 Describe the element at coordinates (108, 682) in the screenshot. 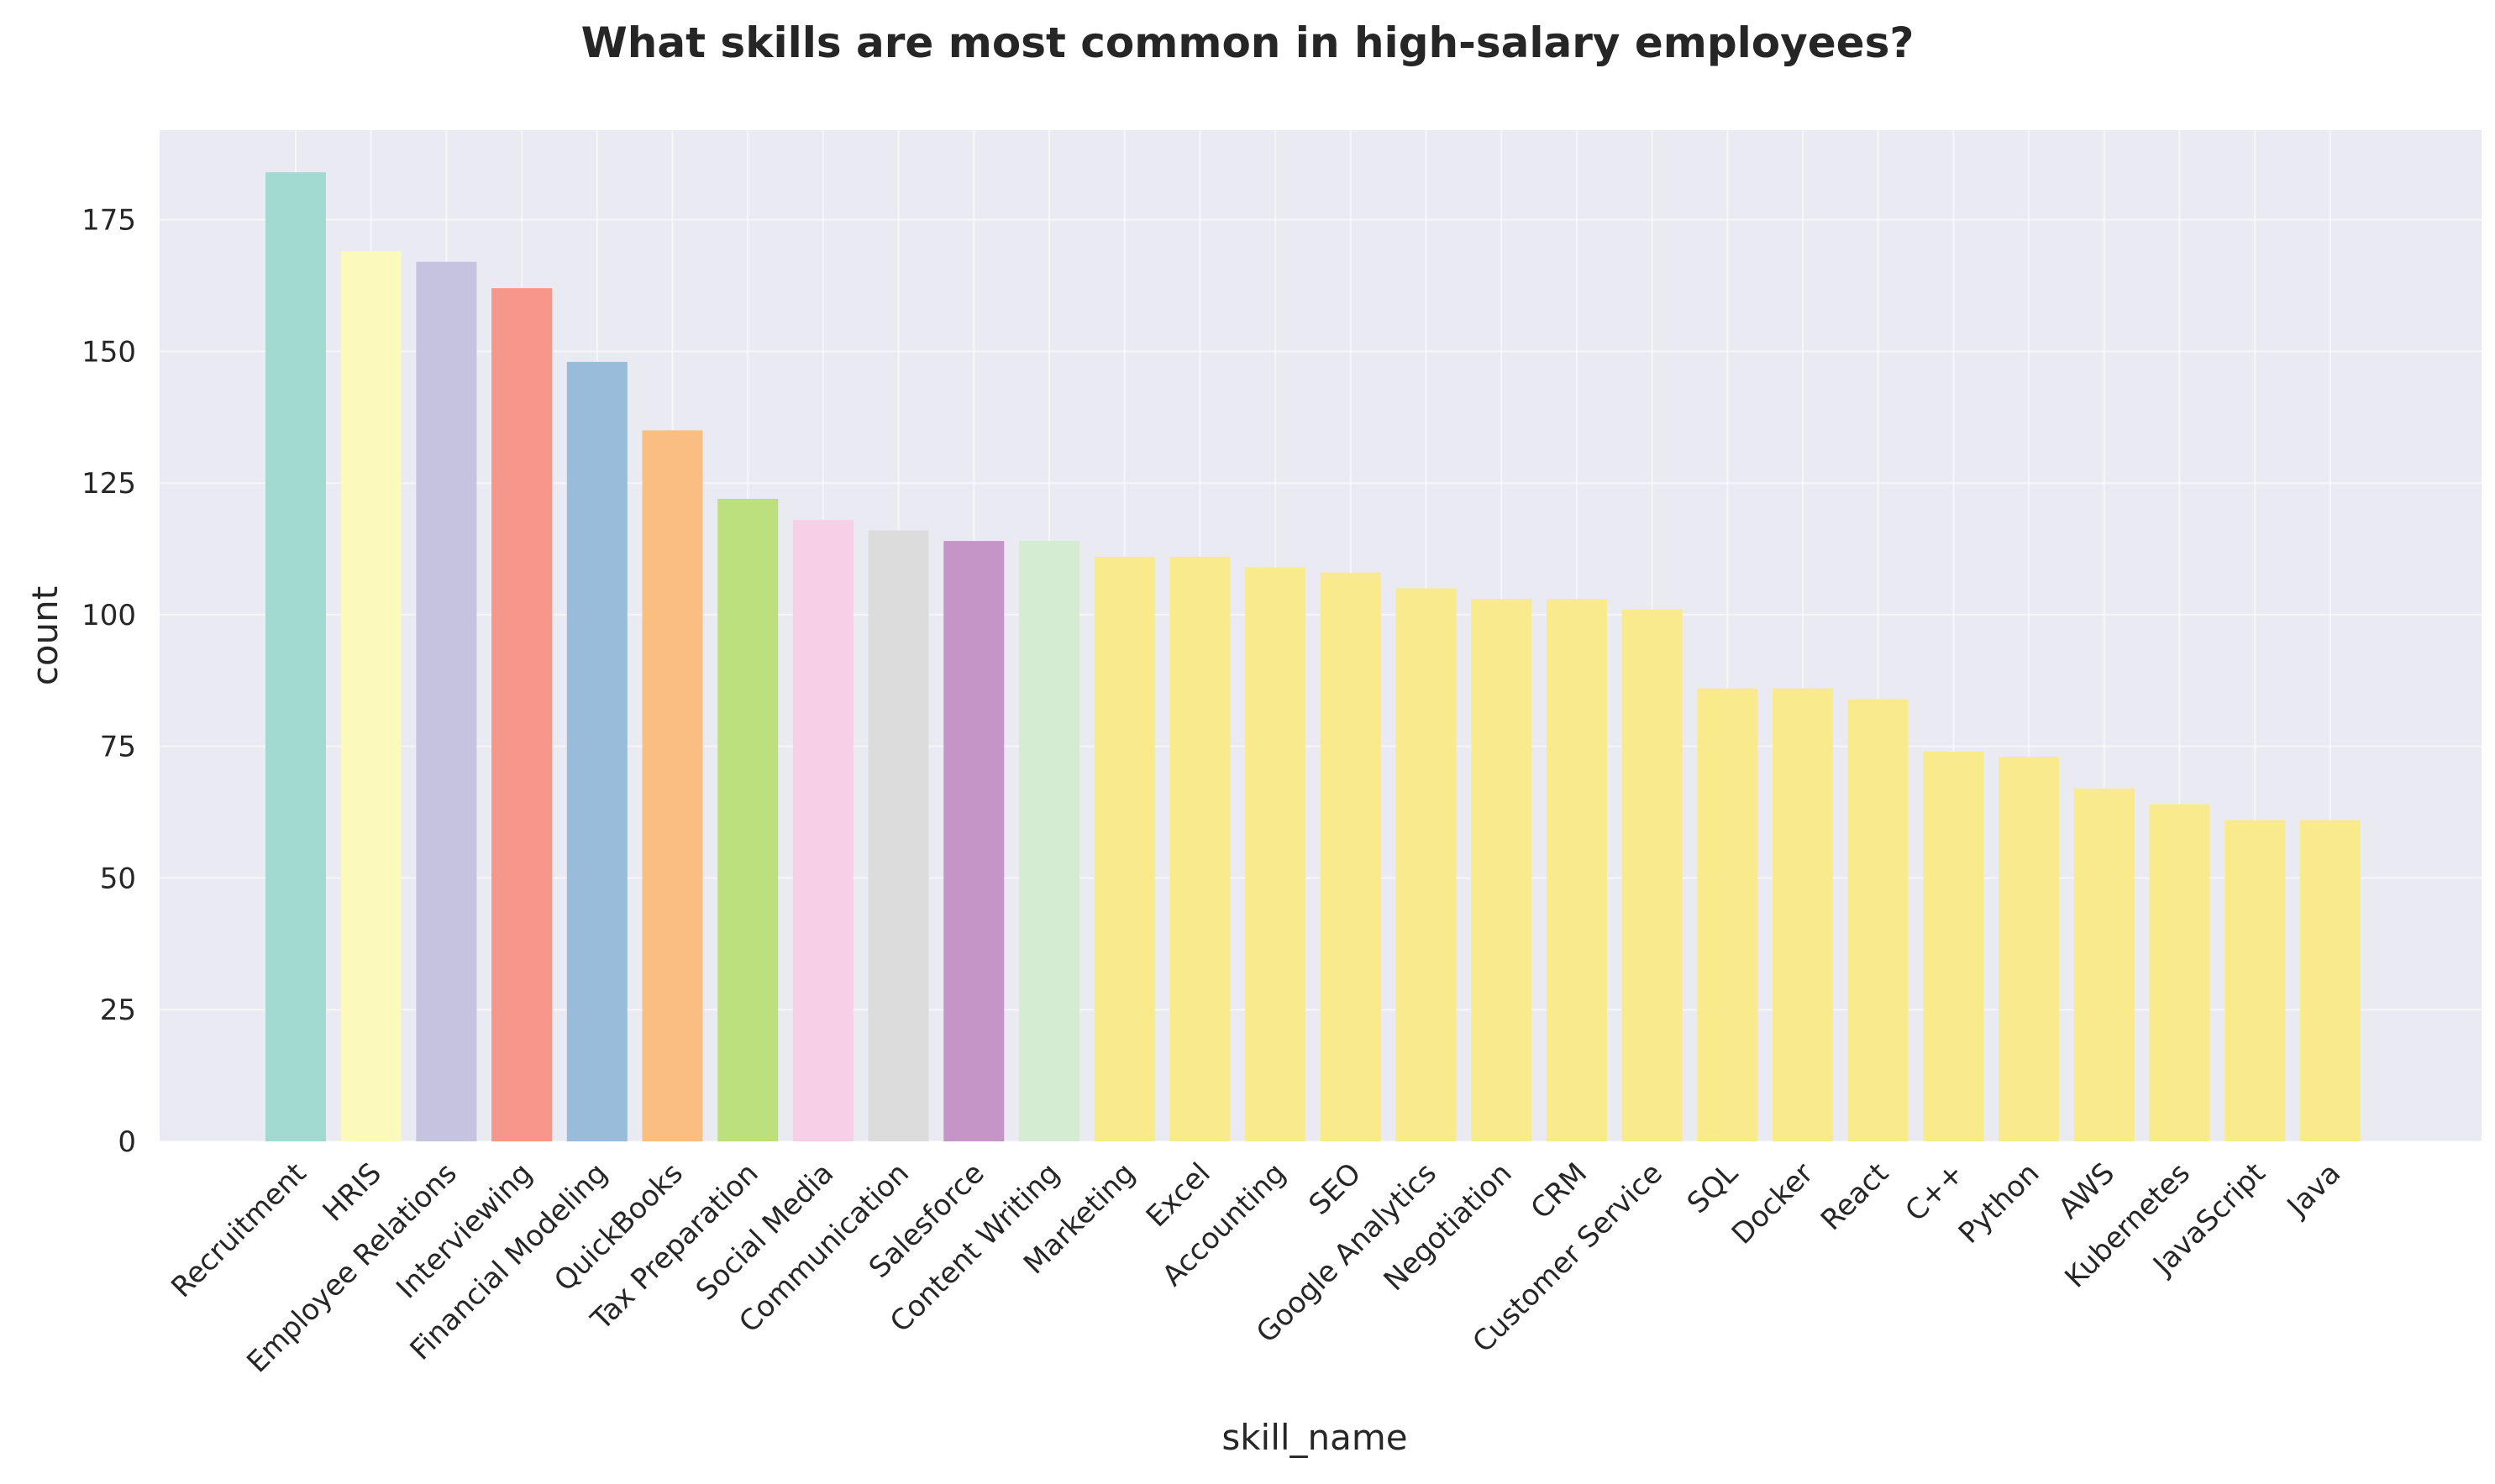

I see `y-tick-labels: 0 25 50 75 100 125 150 175` at that location.